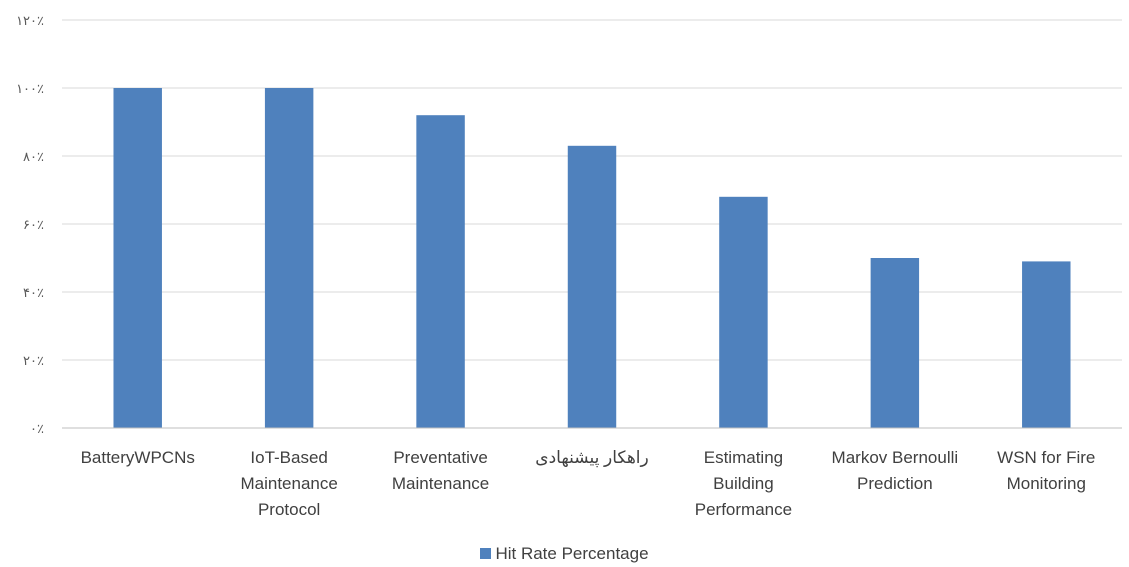 The image size is (1129, 567). I want to click on x-category-label: Markov Bernoulli Prediction, so click(895, 470).